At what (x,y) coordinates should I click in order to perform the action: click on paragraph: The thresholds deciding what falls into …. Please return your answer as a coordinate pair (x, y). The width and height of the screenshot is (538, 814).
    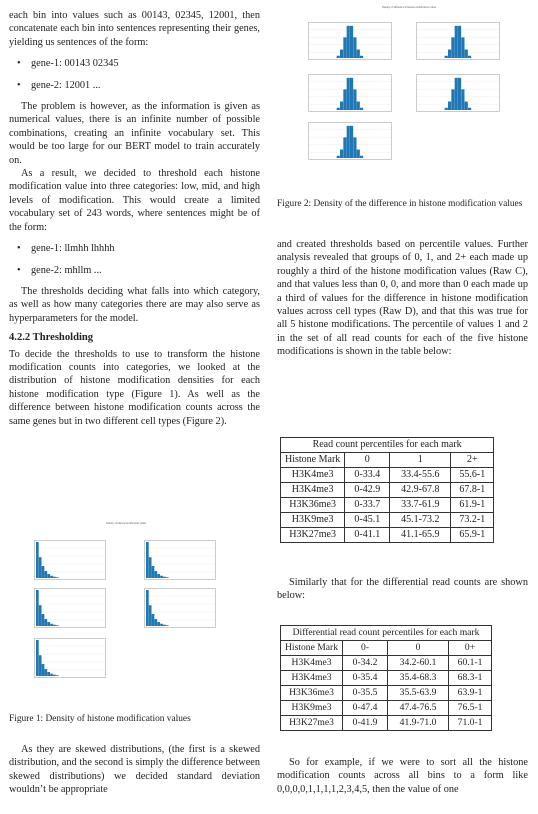
    Looking at the image, I should click on (134, 304).